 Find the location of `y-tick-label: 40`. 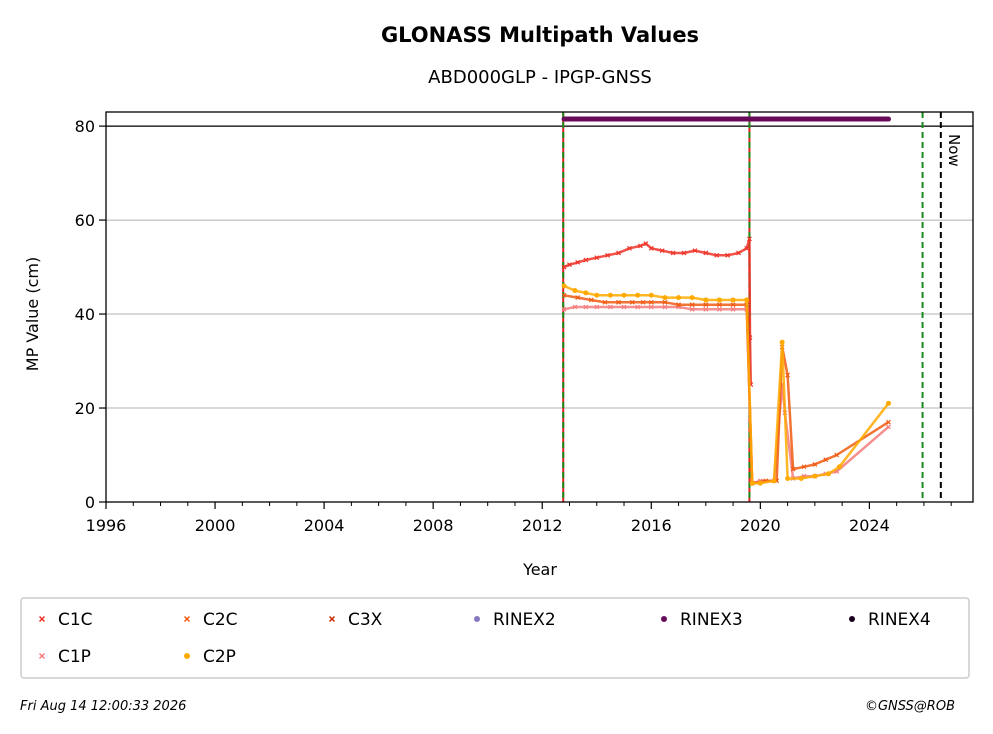

y-tick-label: 40 is located at coordinates (85, 314).